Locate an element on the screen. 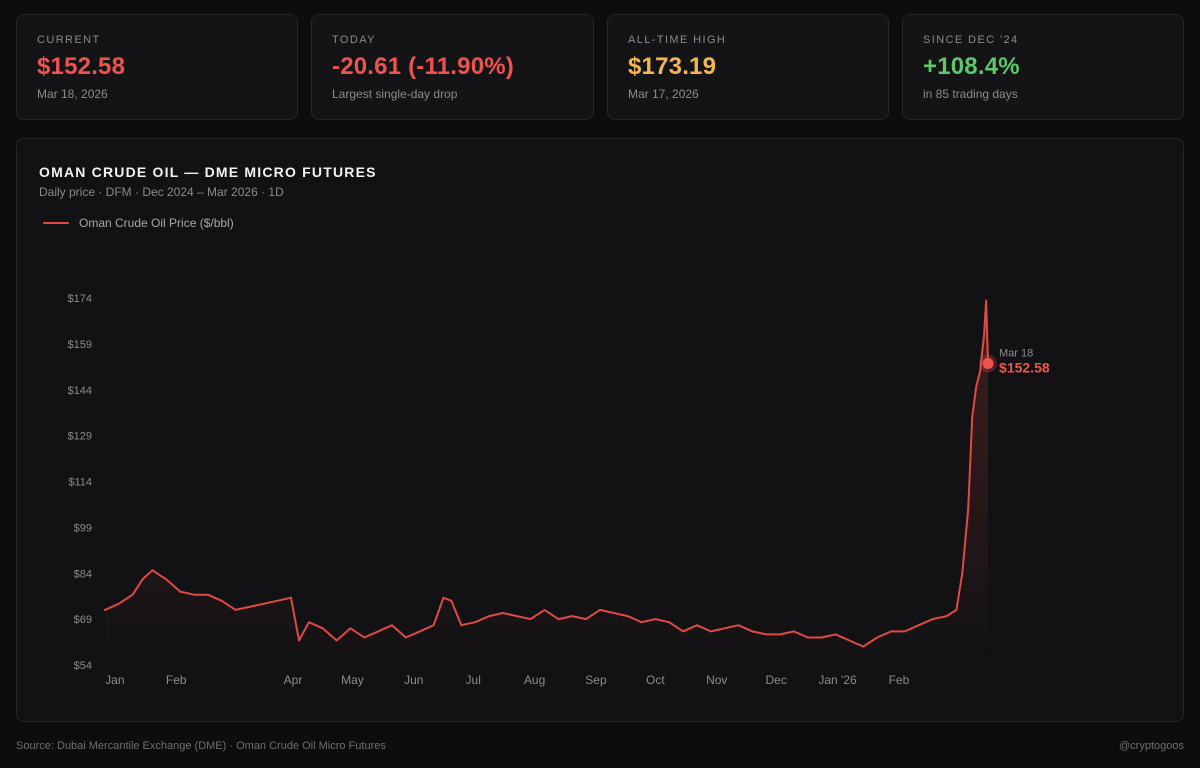  stat-card-current: CURRENT $152.58 Mar 18, 2026 is located at coordinates (157, 67).